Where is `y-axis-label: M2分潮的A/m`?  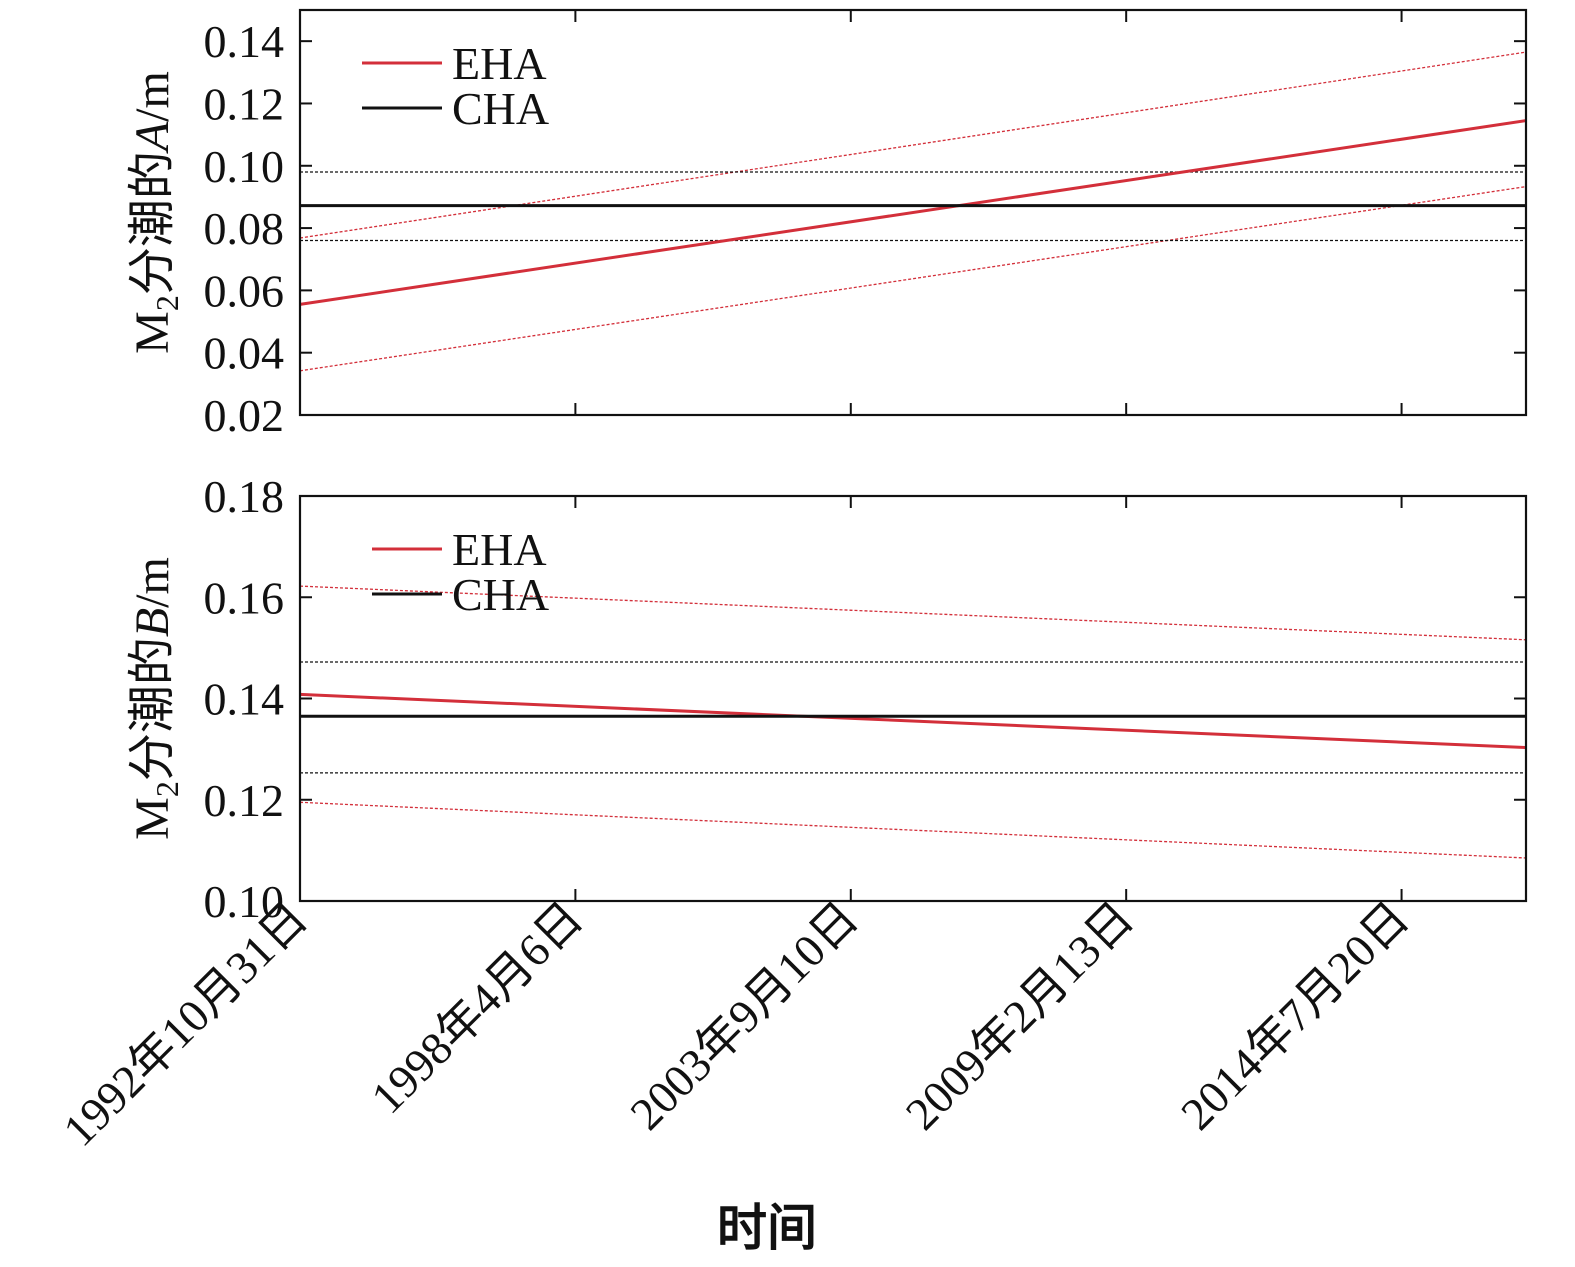
y-axis-label: M2分潮的A/m is located at coordinates (155, 212).